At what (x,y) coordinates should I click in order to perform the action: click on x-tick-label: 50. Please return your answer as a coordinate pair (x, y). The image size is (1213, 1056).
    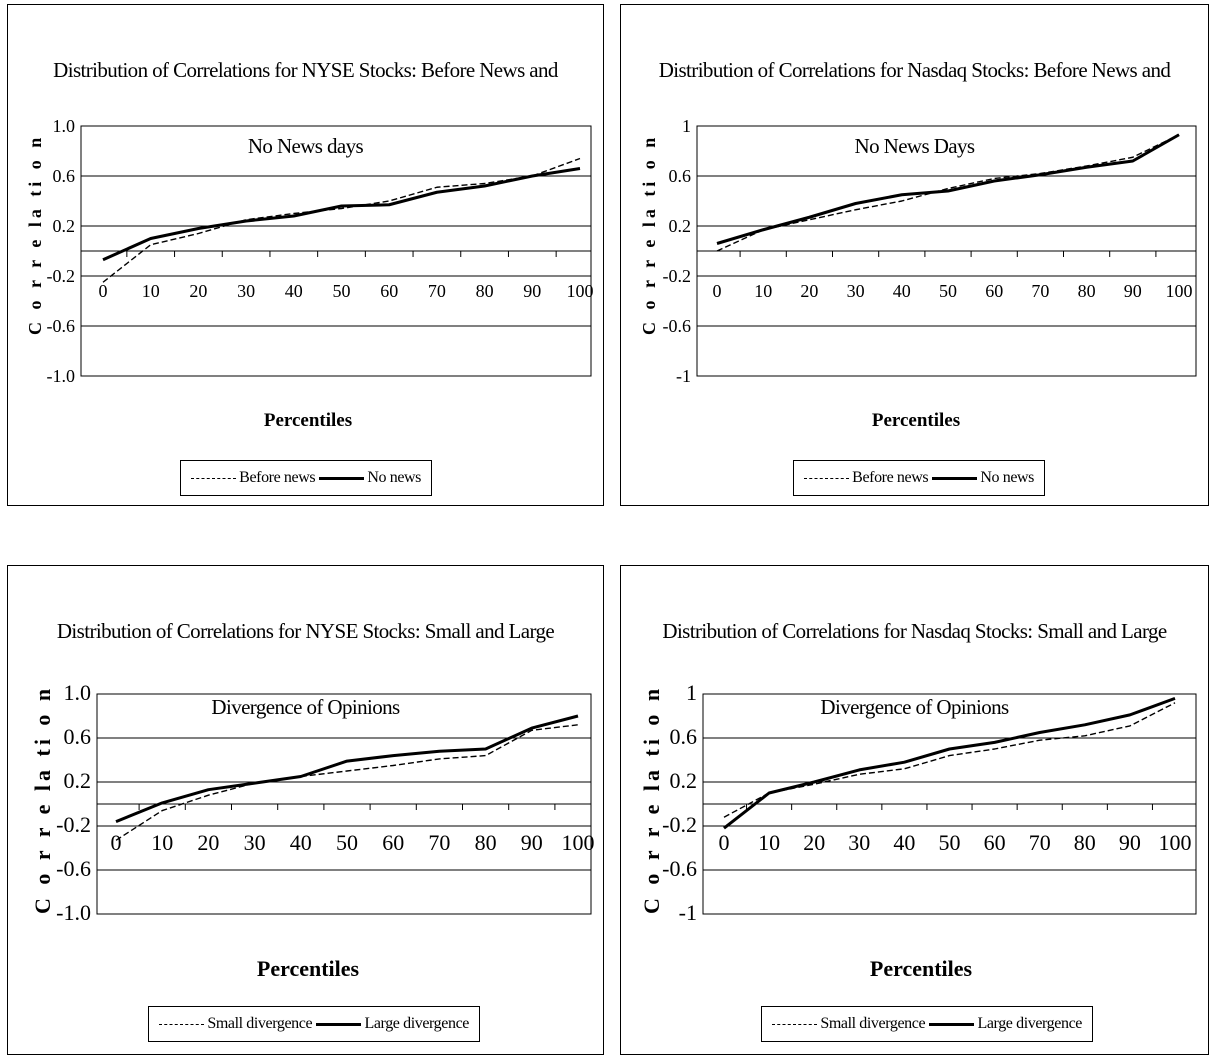
    Looking at the image, I should click on (347, 842).